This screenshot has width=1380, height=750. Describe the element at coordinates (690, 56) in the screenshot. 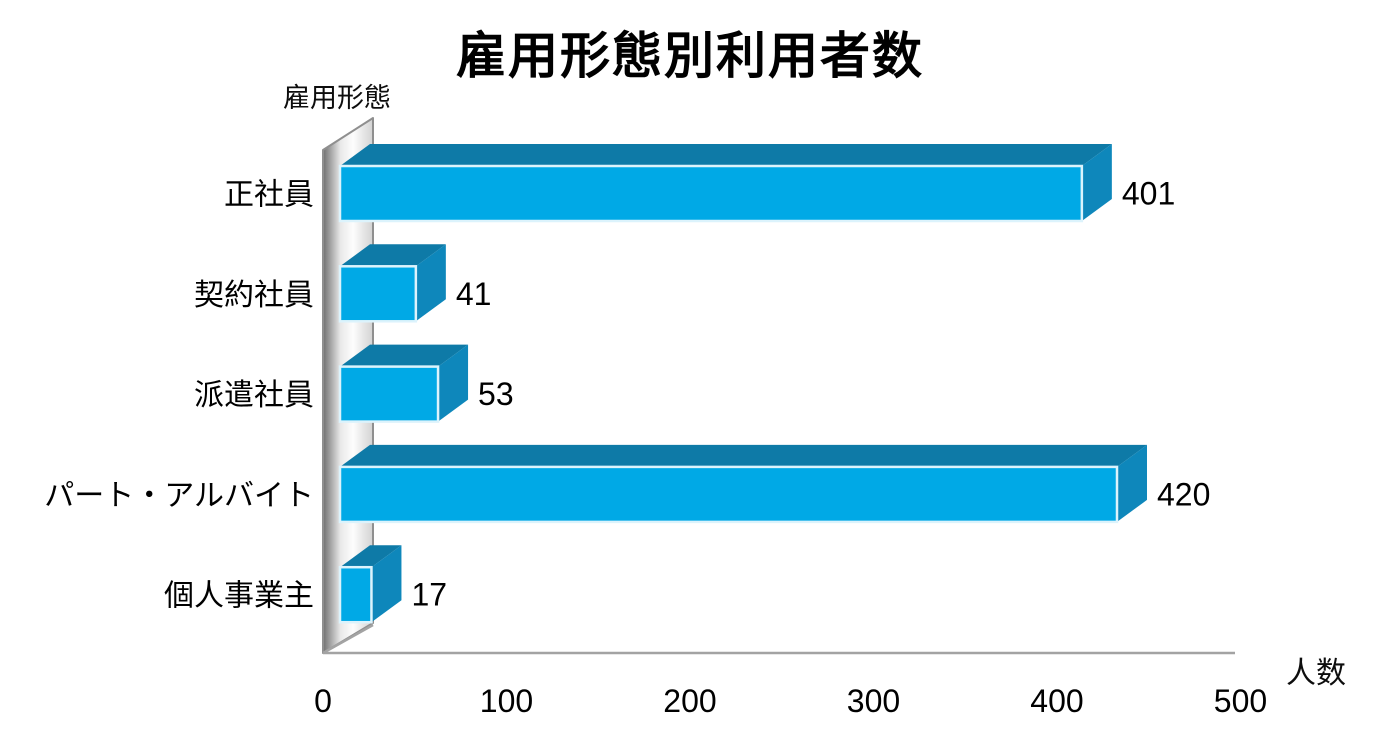

I see `chart-title: 雇用形態別利用者数` at that location.